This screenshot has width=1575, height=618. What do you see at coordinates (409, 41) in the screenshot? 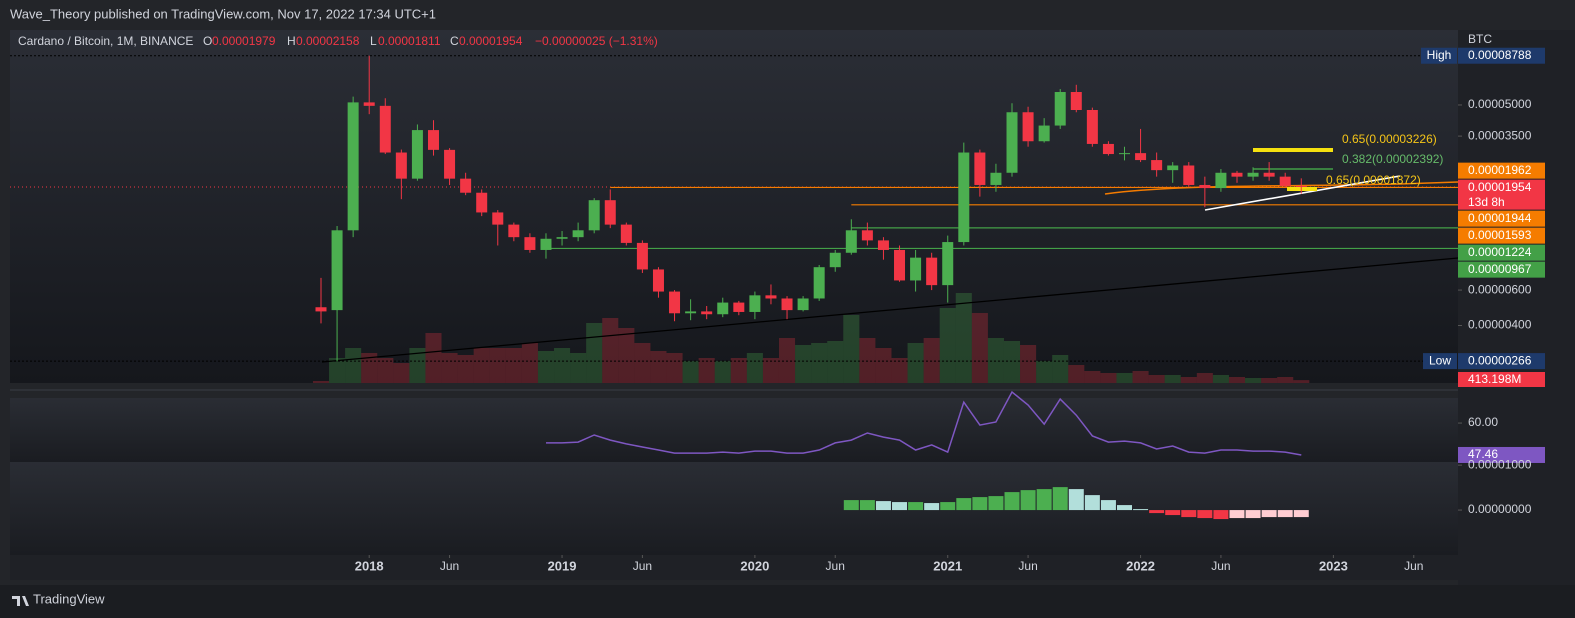
I see `ohlc-value: 0.00001811` at bounding box center [409, 41].